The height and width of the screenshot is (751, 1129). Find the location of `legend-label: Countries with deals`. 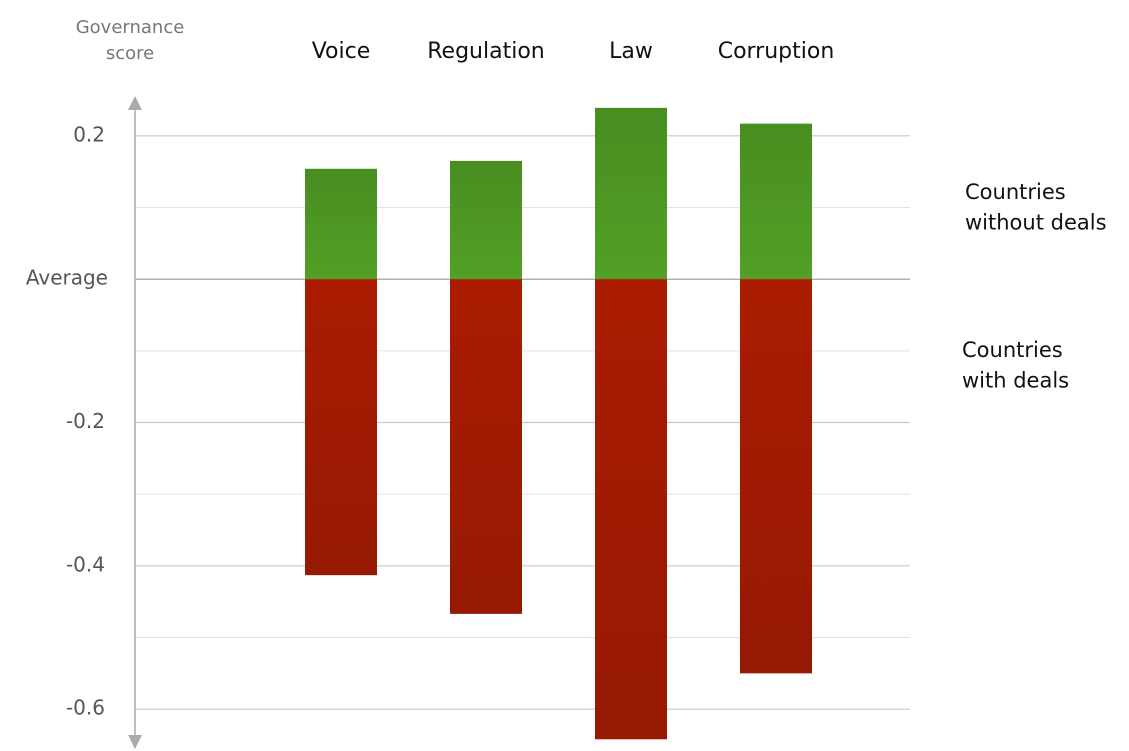

legend-label: Countries with deals is located at coordinates (1015, 365).